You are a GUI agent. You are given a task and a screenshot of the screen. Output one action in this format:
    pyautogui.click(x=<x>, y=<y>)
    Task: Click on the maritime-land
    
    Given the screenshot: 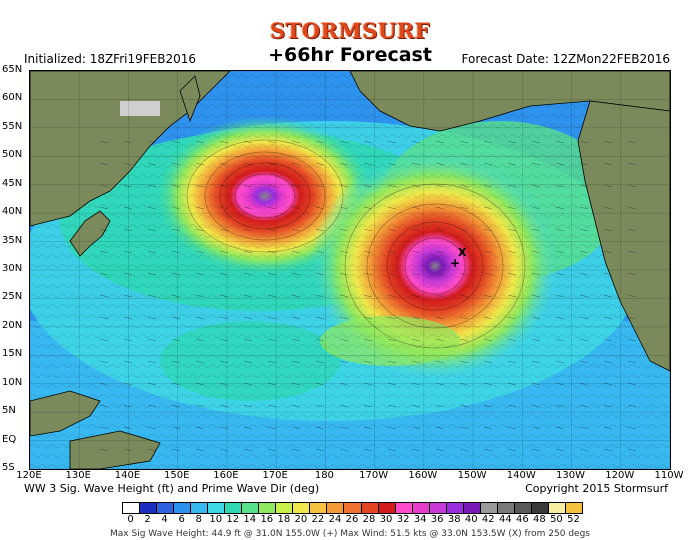 What is the action you would take?
    pyautogui.click(x=65, y=413)
    